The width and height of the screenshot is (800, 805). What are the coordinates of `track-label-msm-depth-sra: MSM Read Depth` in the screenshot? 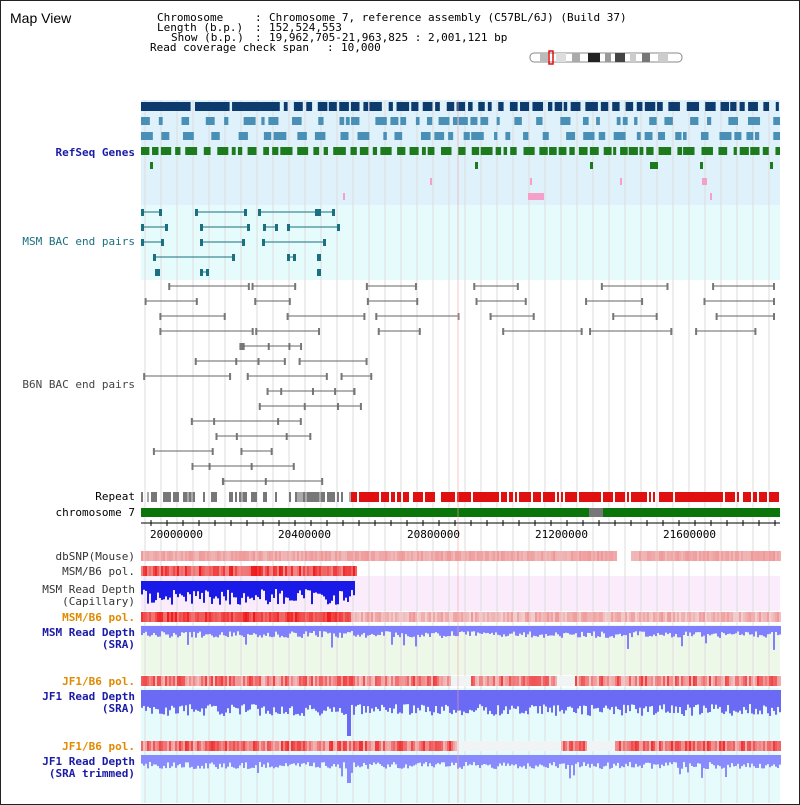 It's located at (88, 632).